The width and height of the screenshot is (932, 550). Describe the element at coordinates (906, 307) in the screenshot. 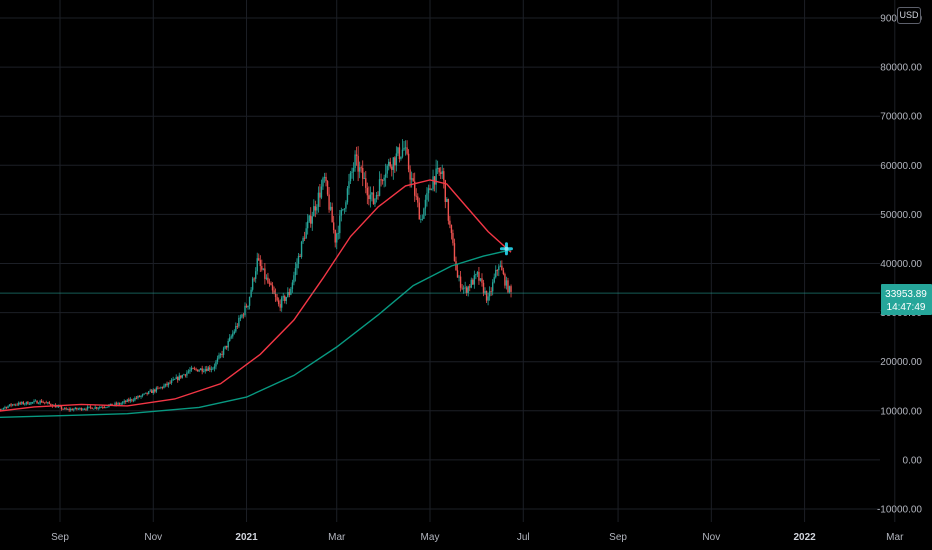

I see `bar-countdown: 14:47:49` at that location.